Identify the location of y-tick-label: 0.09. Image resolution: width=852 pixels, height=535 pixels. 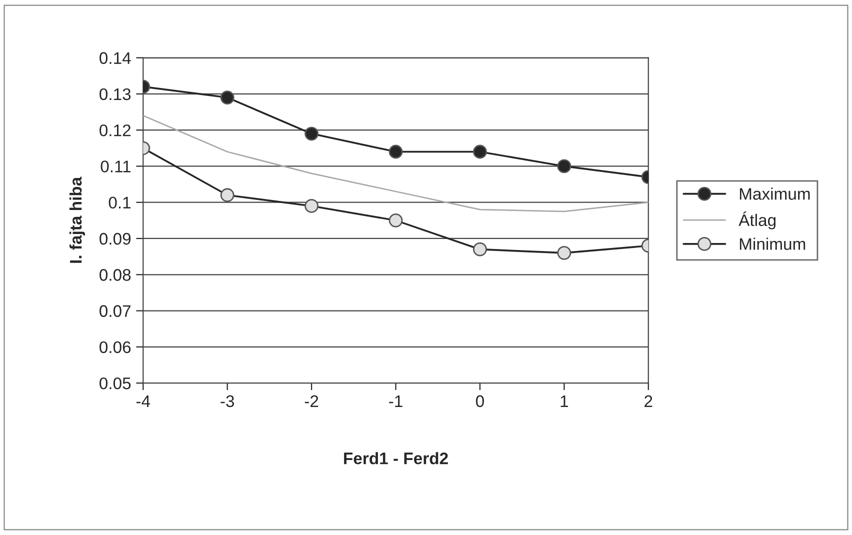
(115, 238).